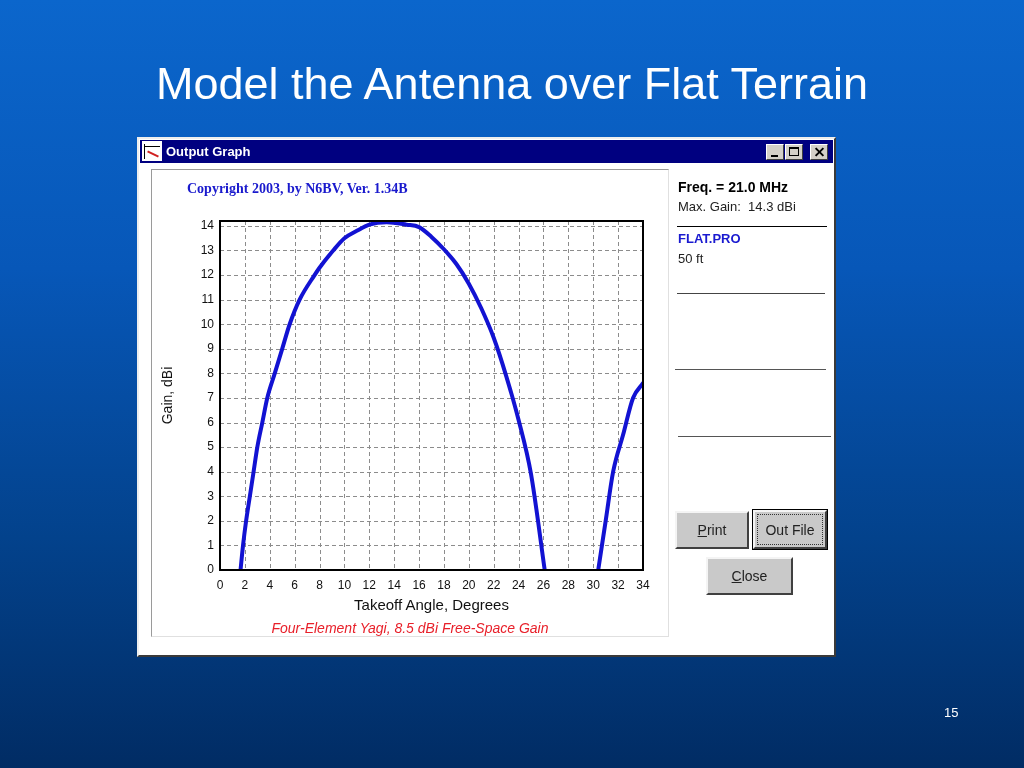 This screenshot has width=1024, height=768. Describe the element at coordinates (208, 298) in the screenshot. I see `y-tick-label: 11` at that location.